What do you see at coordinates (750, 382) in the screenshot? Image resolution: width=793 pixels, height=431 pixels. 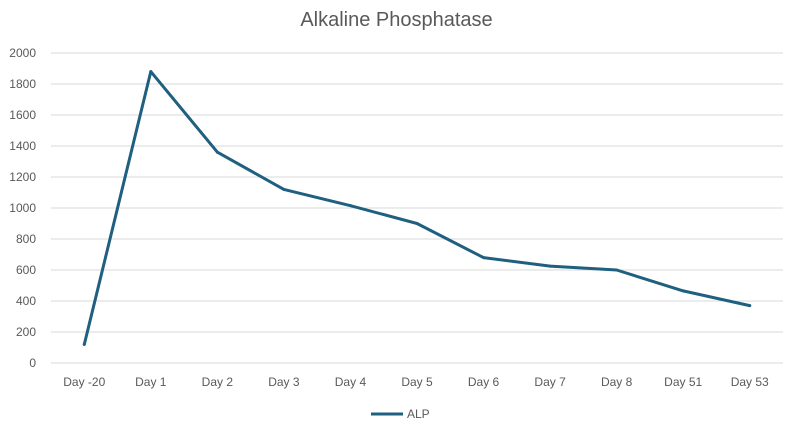 I see `x-tick-label: Day 53` at bounding box center [750, 382].